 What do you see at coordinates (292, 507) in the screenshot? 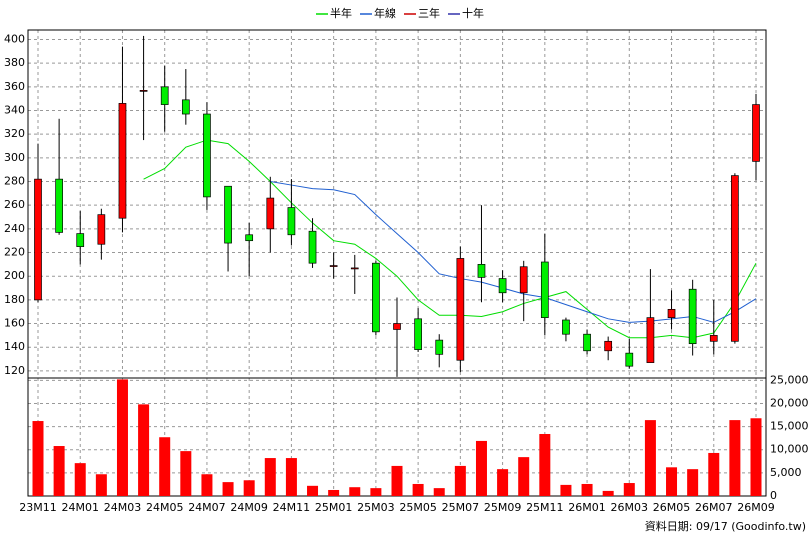
I see `x-tick-label: 24M11` at bounding box center [292, 507].